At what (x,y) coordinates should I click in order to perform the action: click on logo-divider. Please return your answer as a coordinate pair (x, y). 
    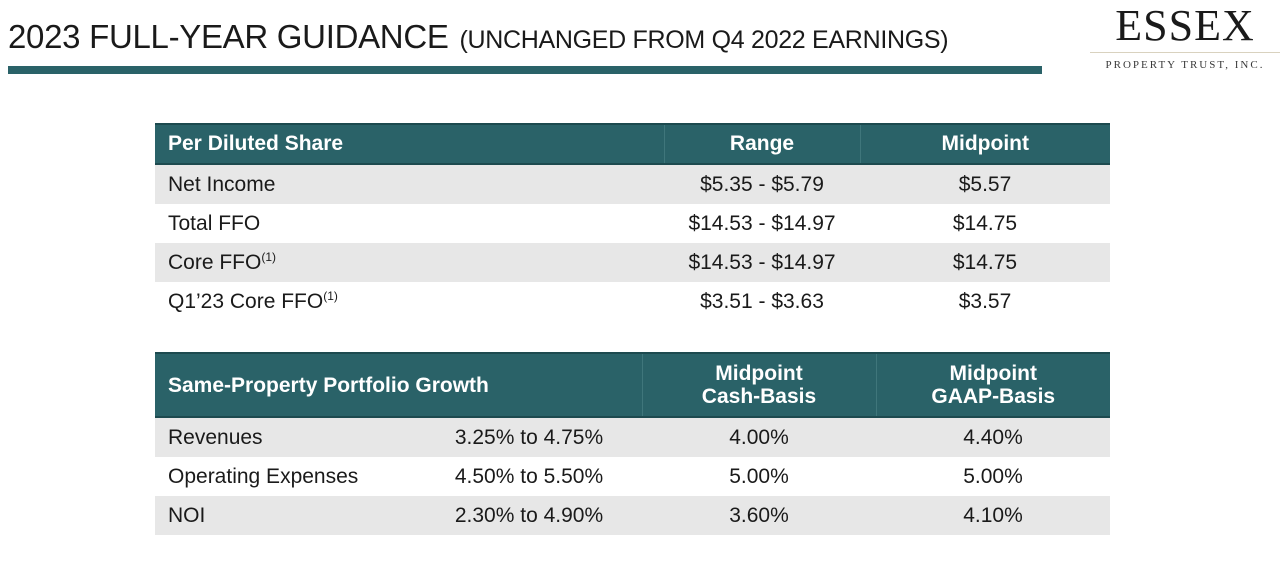
    Looking at the image, I should click on (1185, 52).